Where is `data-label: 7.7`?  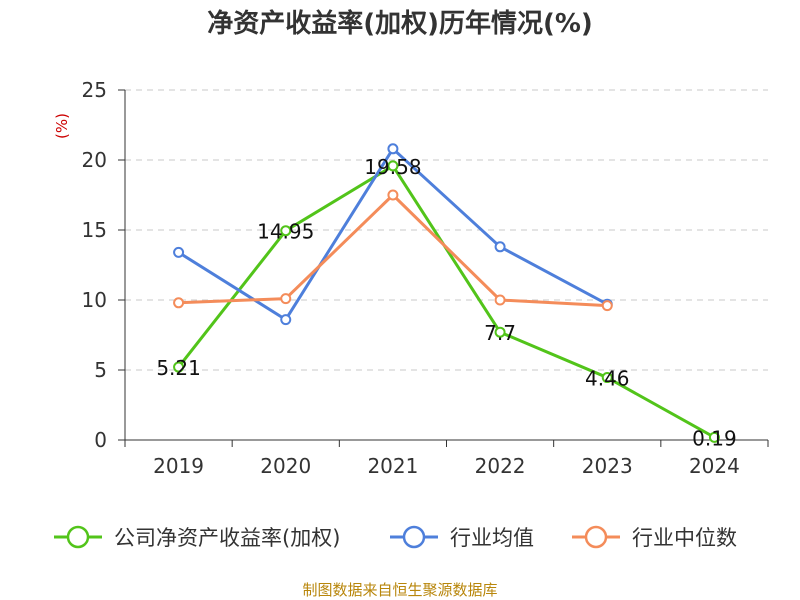
data-label: 7.7 is located at coordinates (500, 333).